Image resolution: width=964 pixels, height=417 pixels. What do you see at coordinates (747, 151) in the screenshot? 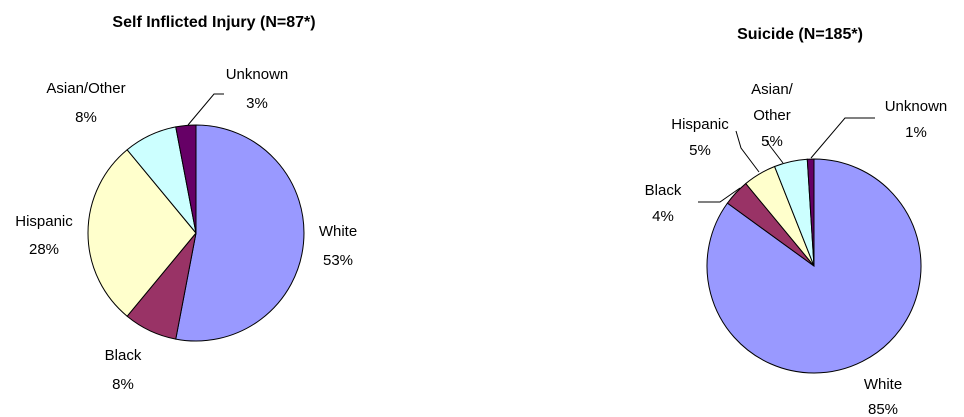
I see `leader-line-hispanic` at bounding box center [747, 151].